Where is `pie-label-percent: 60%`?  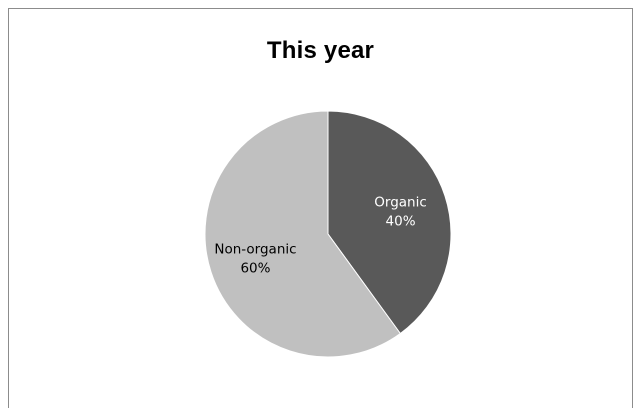
pie-label-percent: 60% is located at coordinates (255, 269).